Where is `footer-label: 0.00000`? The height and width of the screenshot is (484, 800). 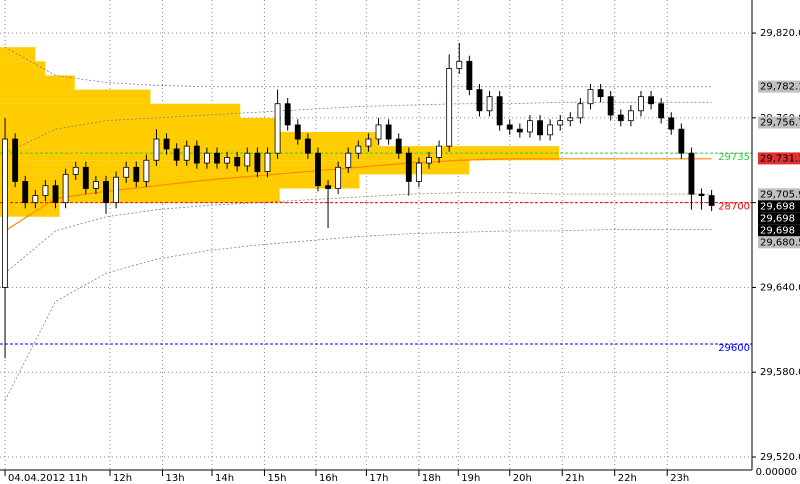
footer-label: 0.00000 is located at coordinates (776, 472).